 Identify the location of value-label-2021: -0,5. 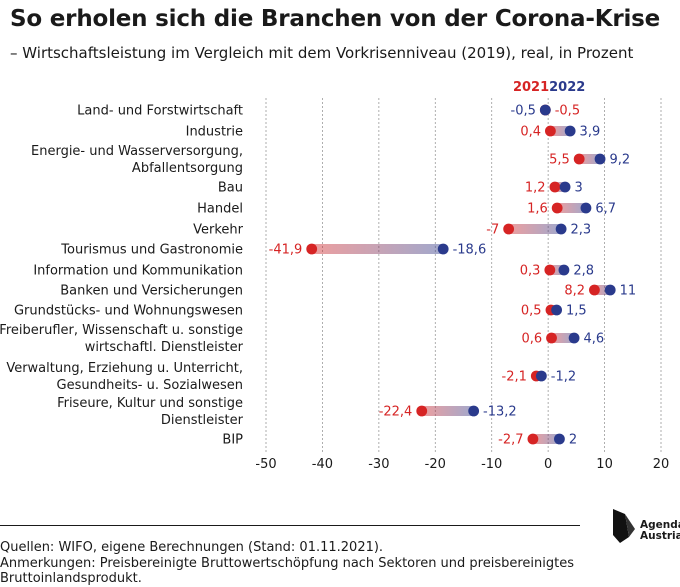
(567, 111).